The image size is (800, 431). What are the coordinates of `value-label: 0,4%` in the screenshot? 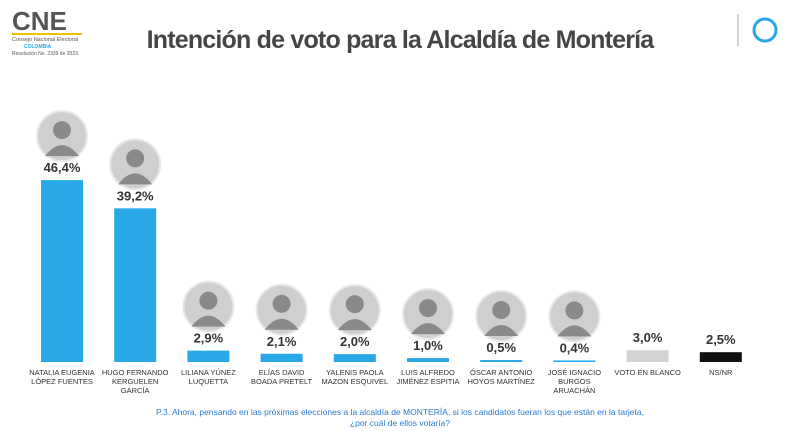 It's located at (575, 347).